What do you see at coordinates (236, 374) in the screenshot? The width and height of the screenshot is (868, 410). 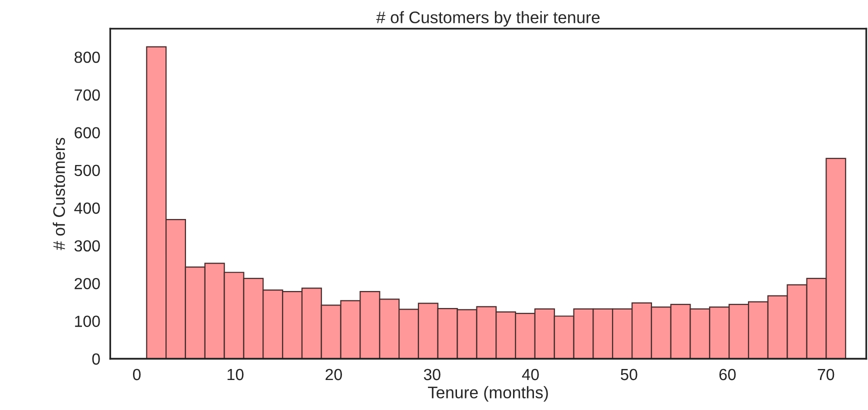 I see `x-tick-label: 10` at bounding box center [236, 374].